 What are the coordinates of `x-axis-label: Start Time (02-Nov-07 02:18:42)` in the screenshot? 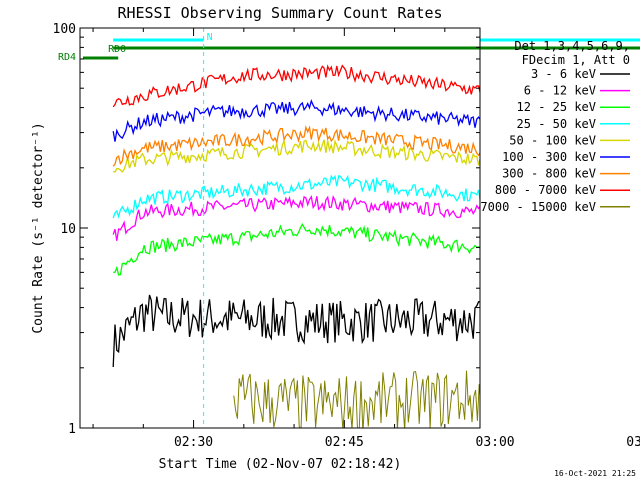 It's located at (280, 464).